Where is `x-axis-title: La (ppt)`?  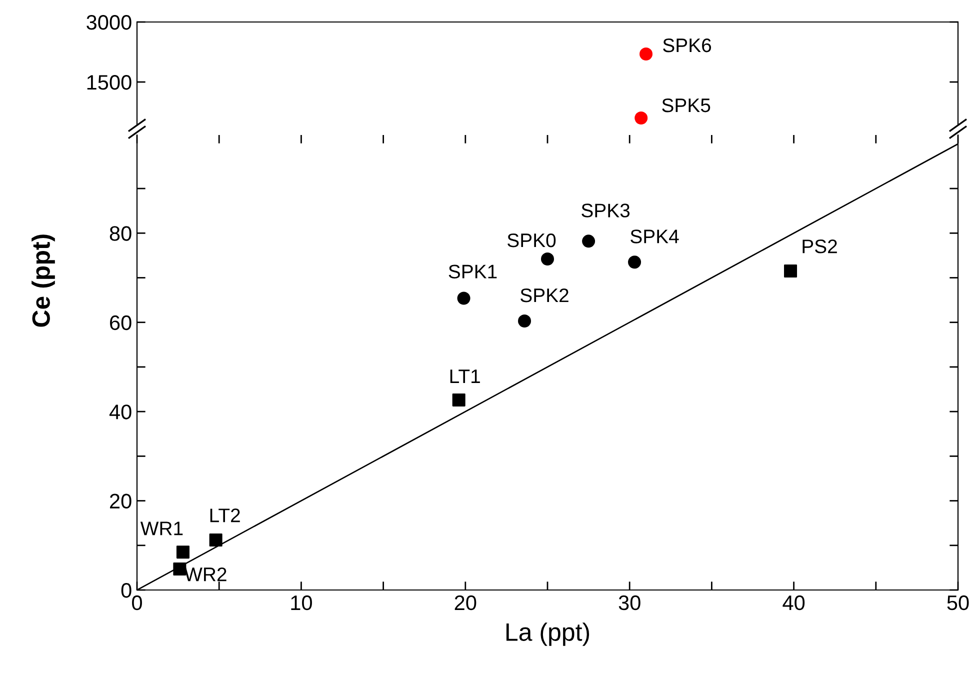
x-axis-title: La (ppt) is located at coordinates (548, 634).